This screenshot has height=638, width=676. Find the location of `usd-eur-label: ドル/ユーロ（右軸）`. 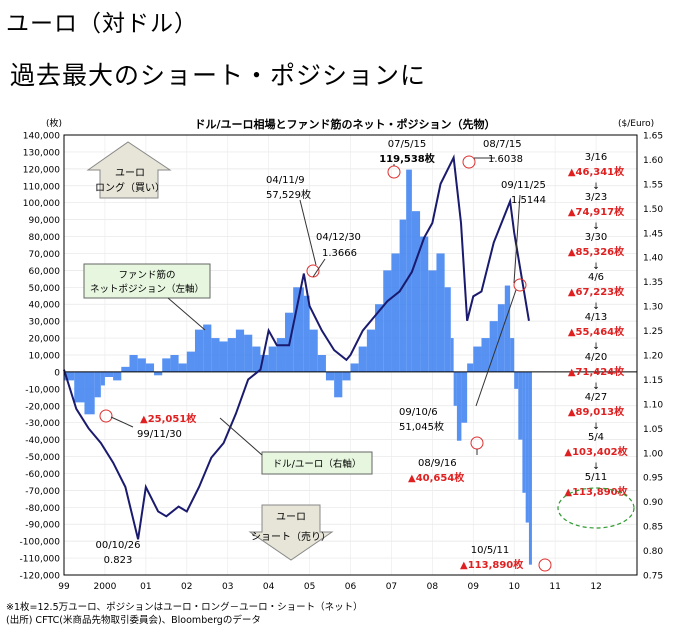

usd-eur-label: ドル/ユーロ（右軸） is located at coordinates (317, 464).